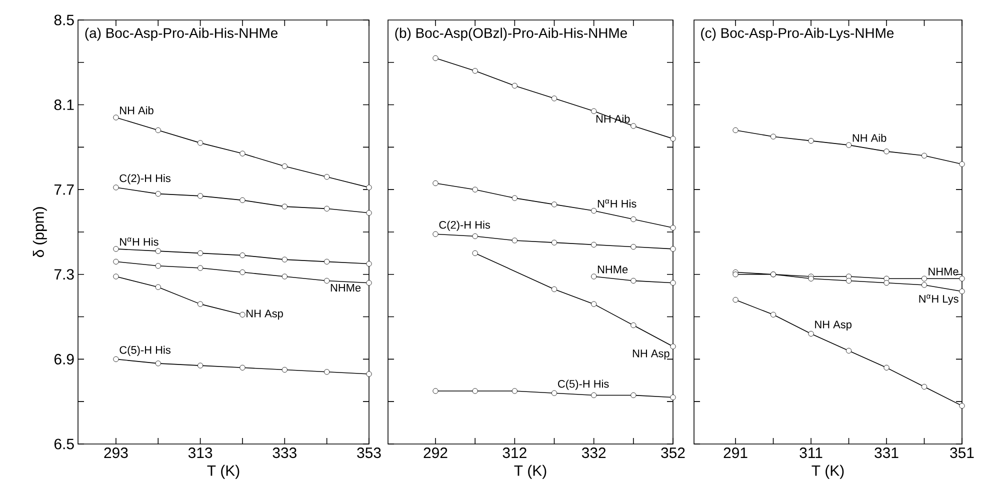  What do you see at coordinates (811, 453) in the screenshot?
I see `x-tick-label: 311` at bounding box center [811, 453].